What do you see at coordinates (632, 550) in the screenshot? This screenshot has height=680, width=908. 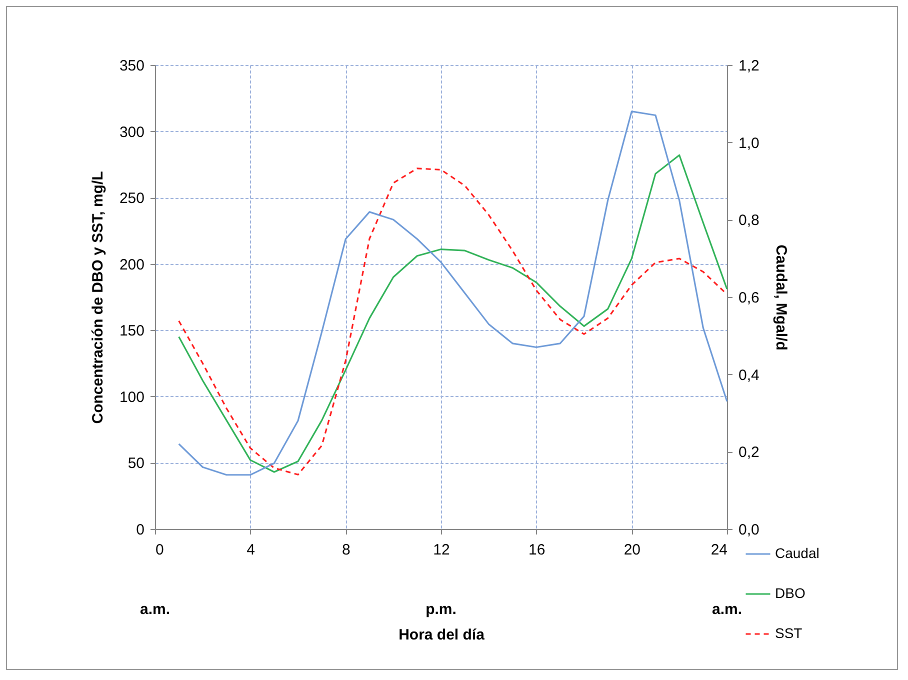 I see `x-tick-label: 20` at bounding box center [632, 550].